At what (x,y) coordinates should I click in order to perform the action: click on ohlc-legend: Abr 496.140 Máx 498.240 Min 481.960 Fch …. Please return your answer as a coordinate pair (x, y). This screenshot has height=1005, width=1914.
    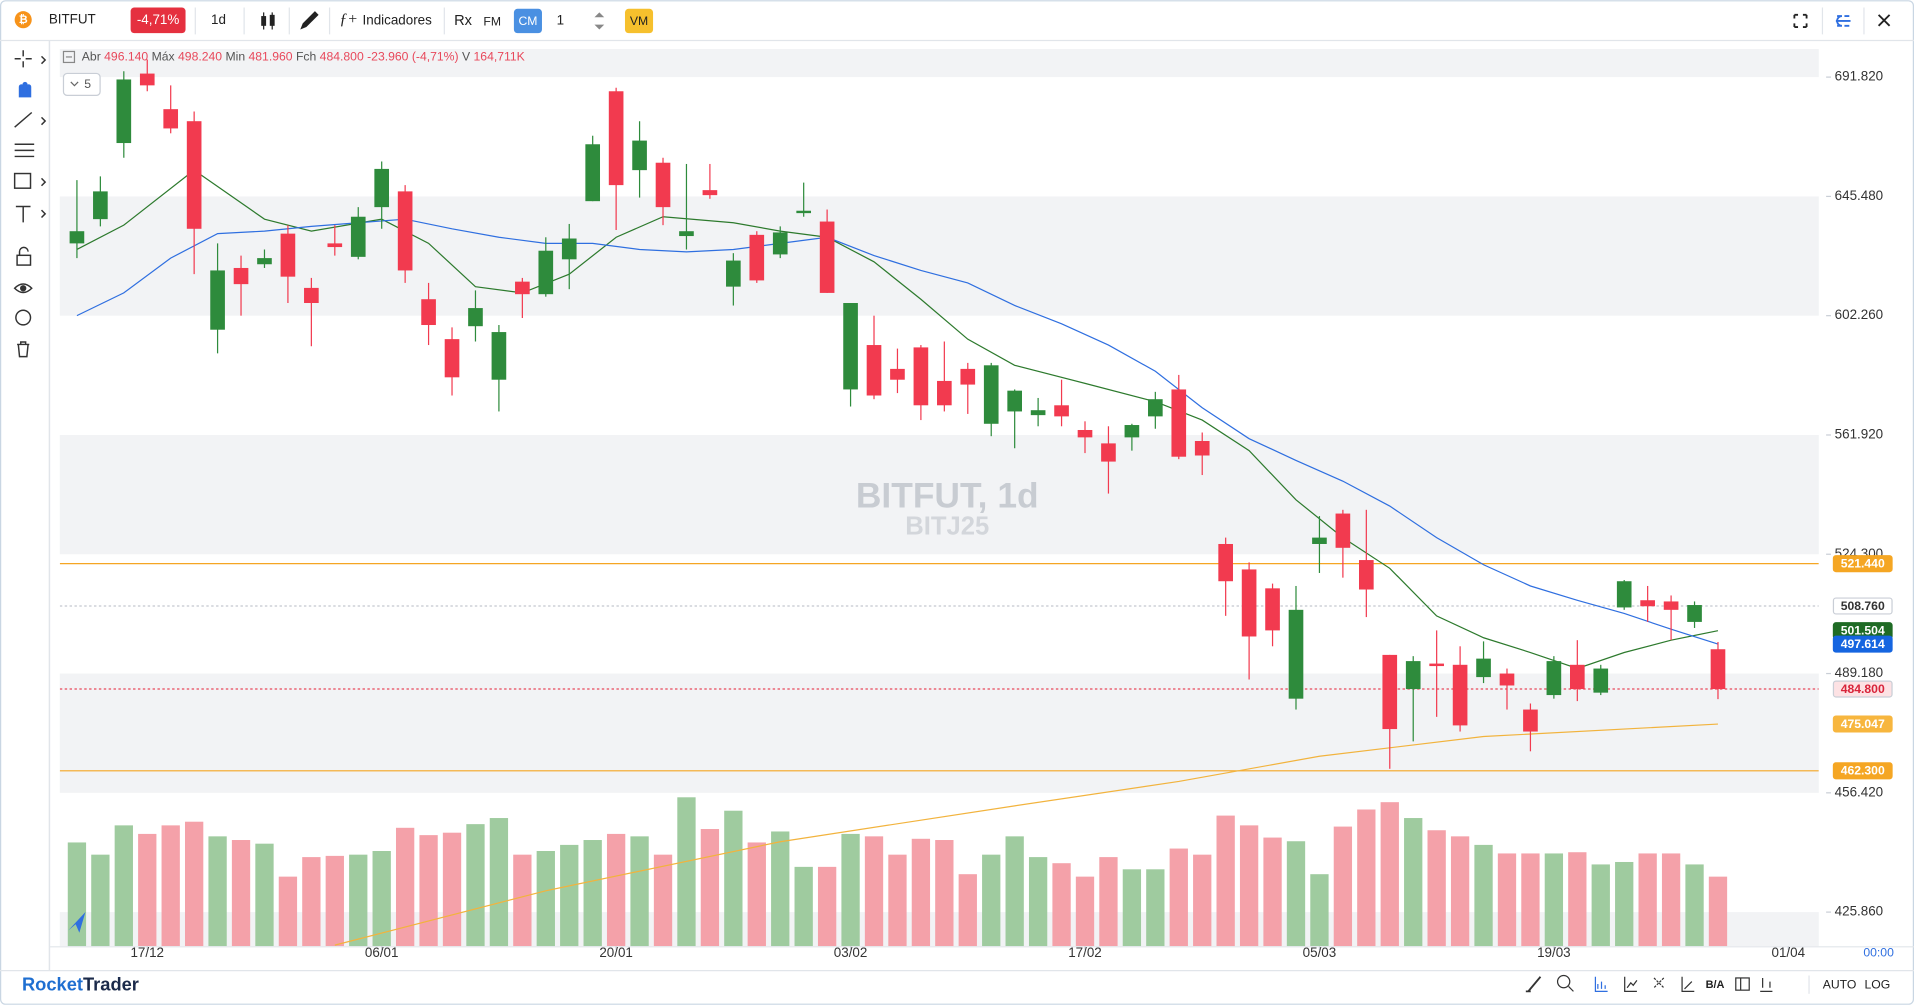
    Looking at the image, I should click on (303, 57).